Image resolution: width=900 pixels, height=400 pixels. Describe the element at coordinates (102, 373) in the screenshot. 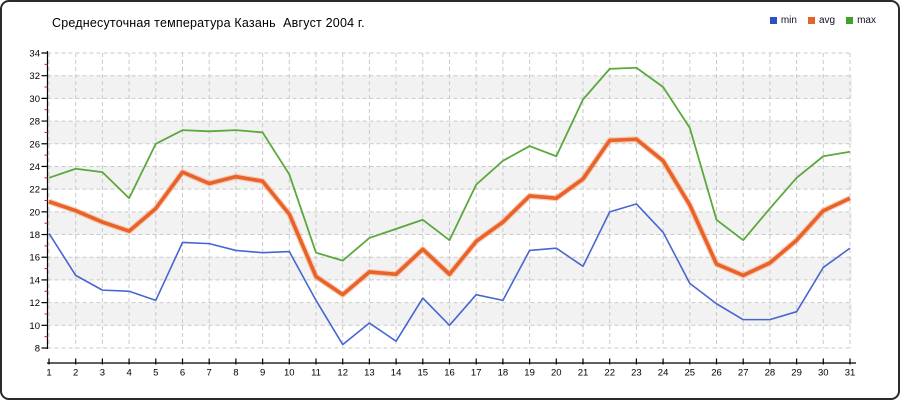

I see `svg-text: 3` at that location.